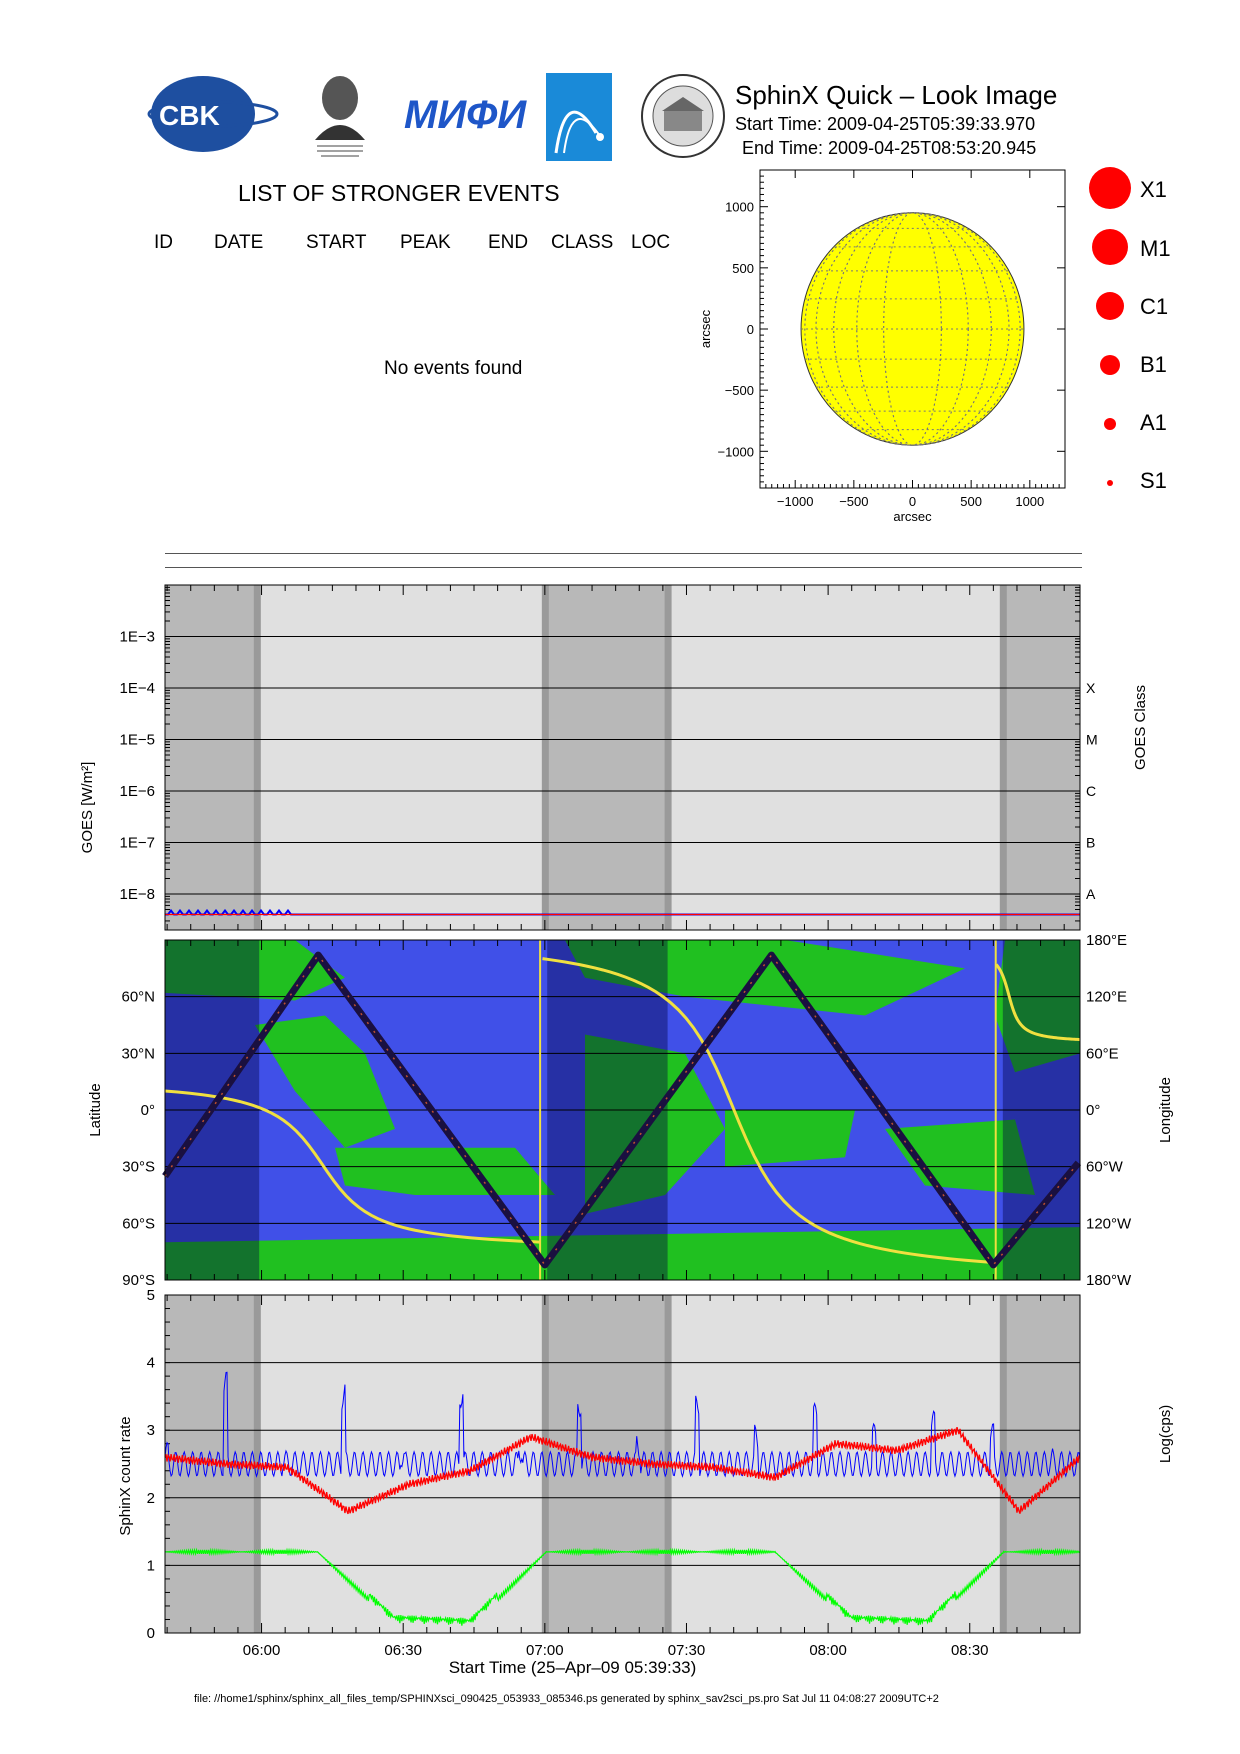  I want to click on y2-axis-label: Longitude, so click(1165, 1110).